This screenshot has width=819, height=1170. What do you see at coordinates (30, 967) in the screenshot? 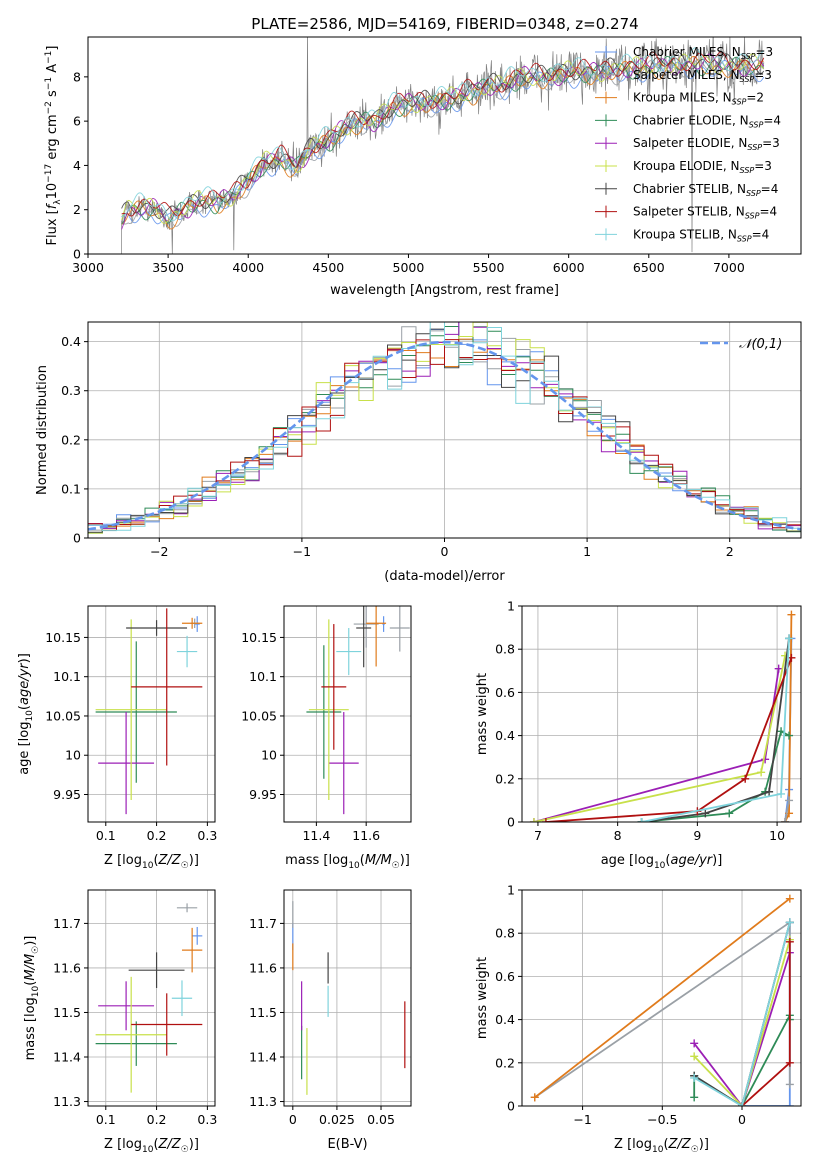
I see `mass_vs_Z-y-axis-label-part: M/M` at bounding box center [30, 967].